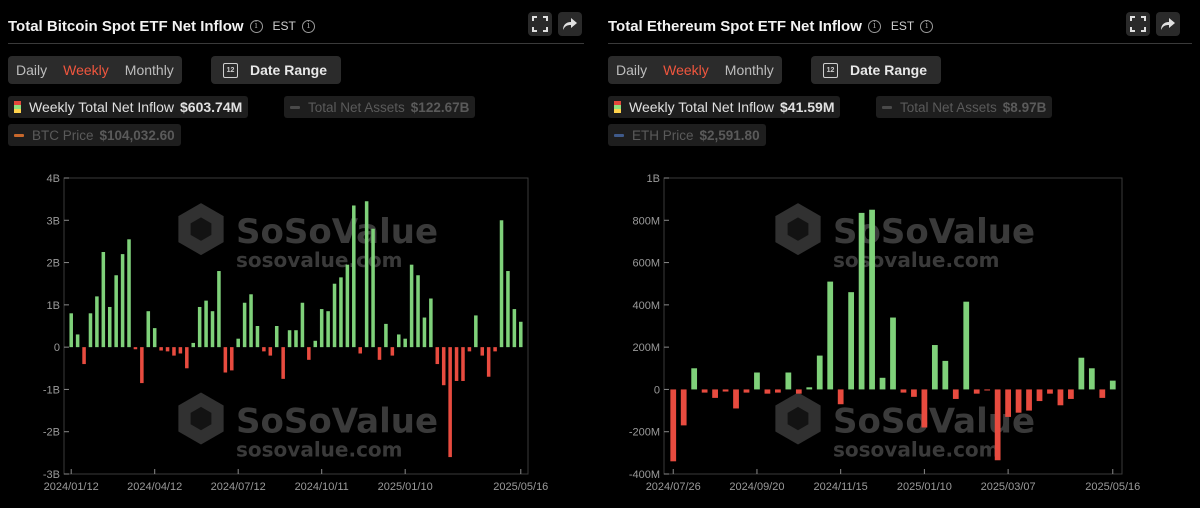 The width and height of the screenshot is (1200, 508). Describe the element at coordinates (540, 24) in the screenshot. I see `fullscreen-icon` at that location.